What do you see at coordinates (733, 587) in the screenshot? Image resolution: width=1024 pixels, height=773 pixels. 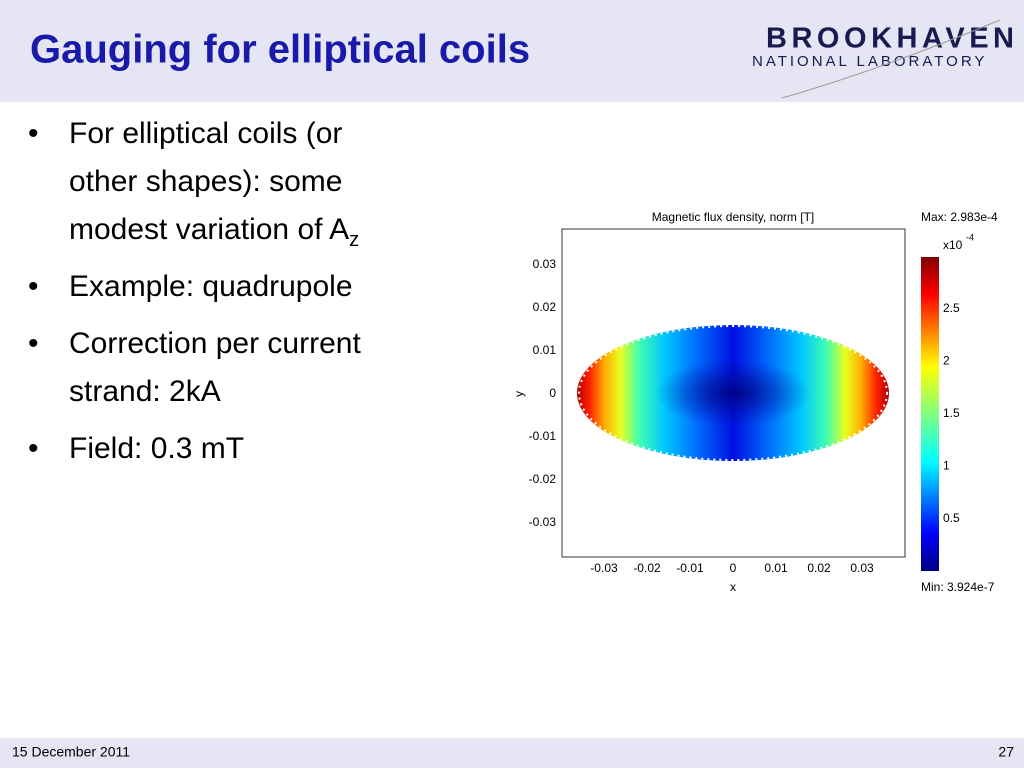 I see `x-axis-label: x` at bounding box center [733, 587].